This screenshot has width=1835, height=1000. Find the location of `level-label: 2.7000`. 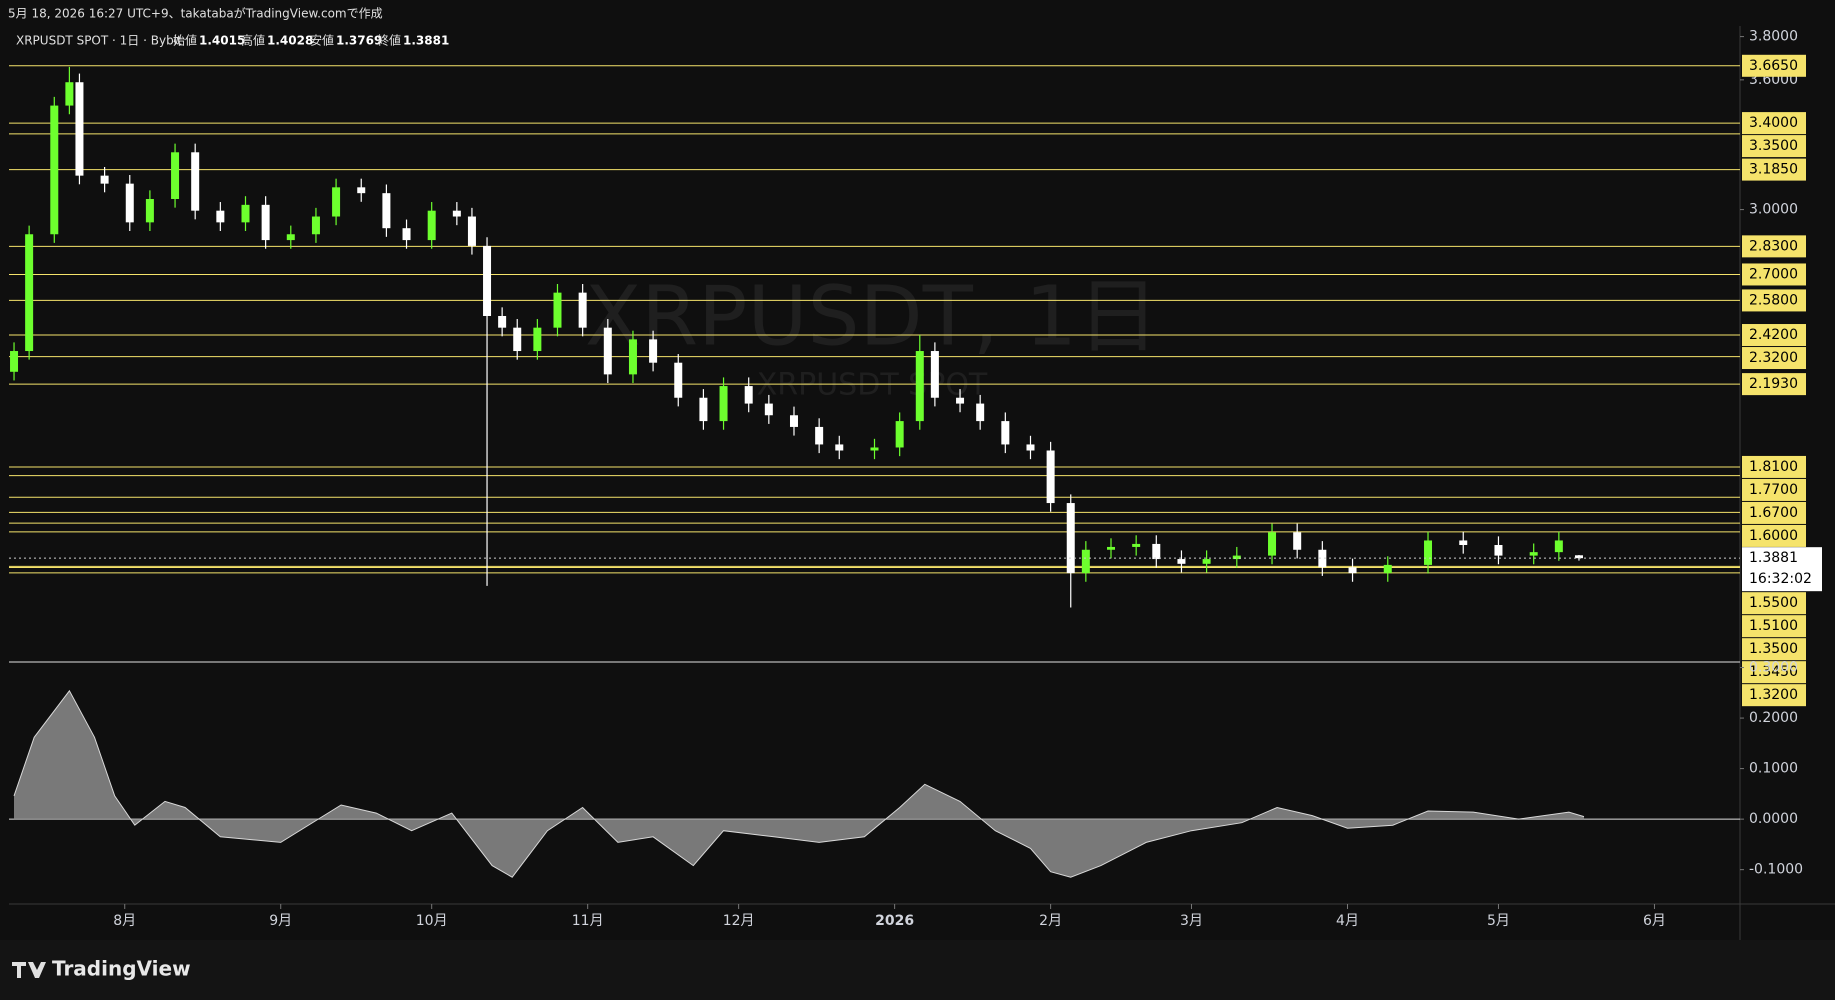

level-label: 2.7000 is located at coordinates (1773, 274).